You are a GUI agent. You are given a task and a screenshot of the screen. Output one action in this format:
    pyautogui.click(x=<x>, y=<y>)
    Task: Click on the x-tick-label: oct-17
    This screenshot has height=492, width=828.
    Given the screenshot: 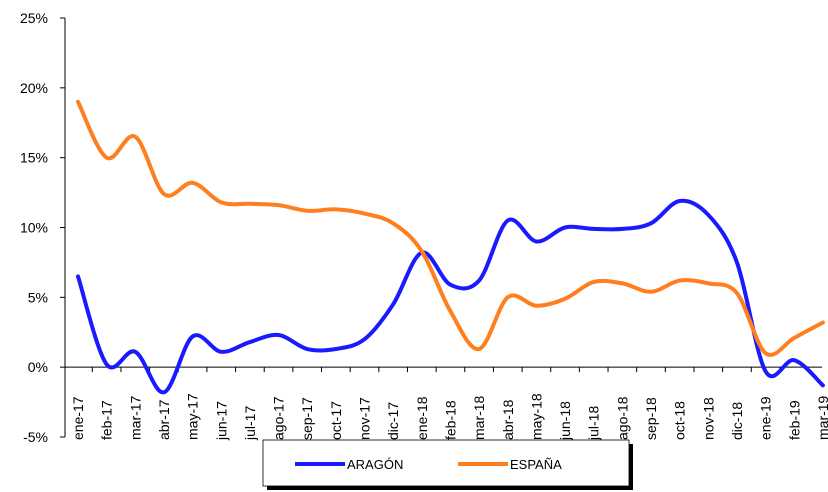 What is the action you would take?
    pyautogui.click(x=336, y=420)
    